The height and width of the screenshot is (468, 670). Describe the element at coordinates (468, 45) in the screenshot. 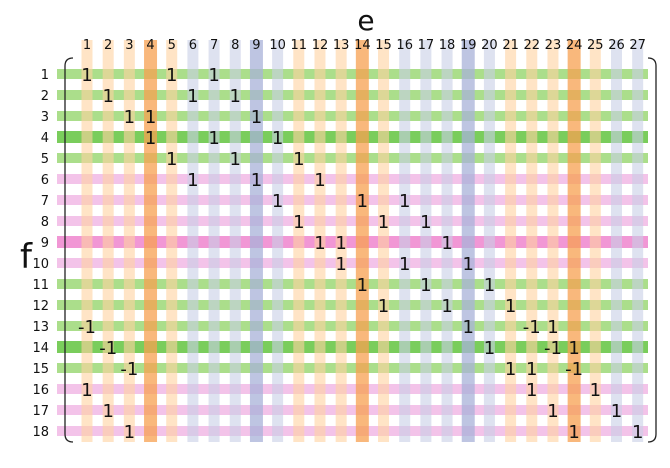

I see `column-label: 19` at that location.